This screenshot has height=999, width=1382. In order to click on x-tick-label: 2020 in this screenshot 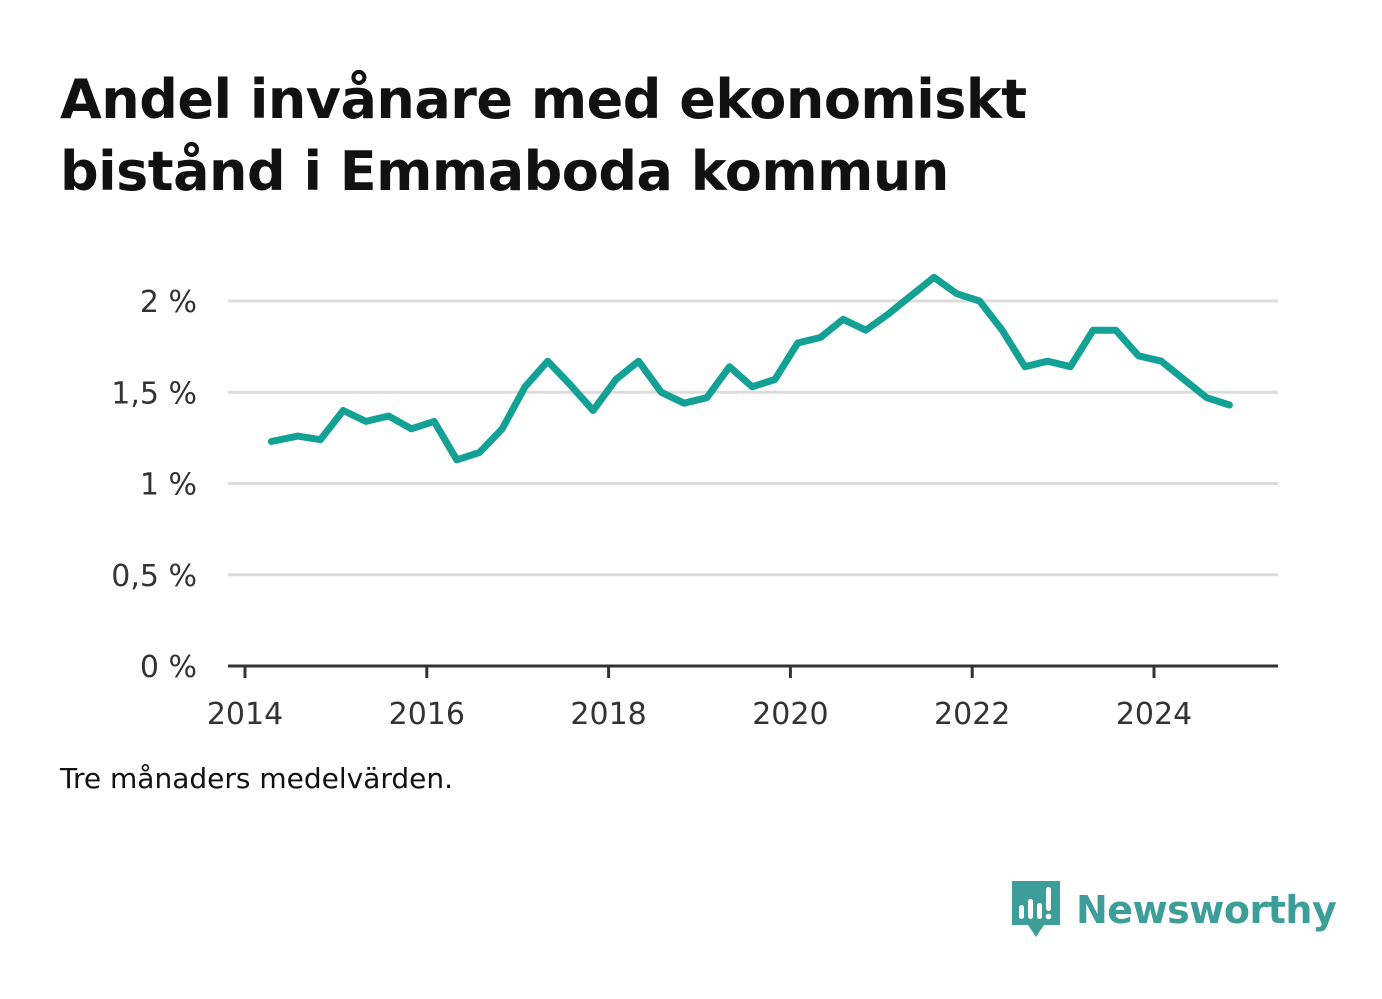, I will do `click(790, 714)`.